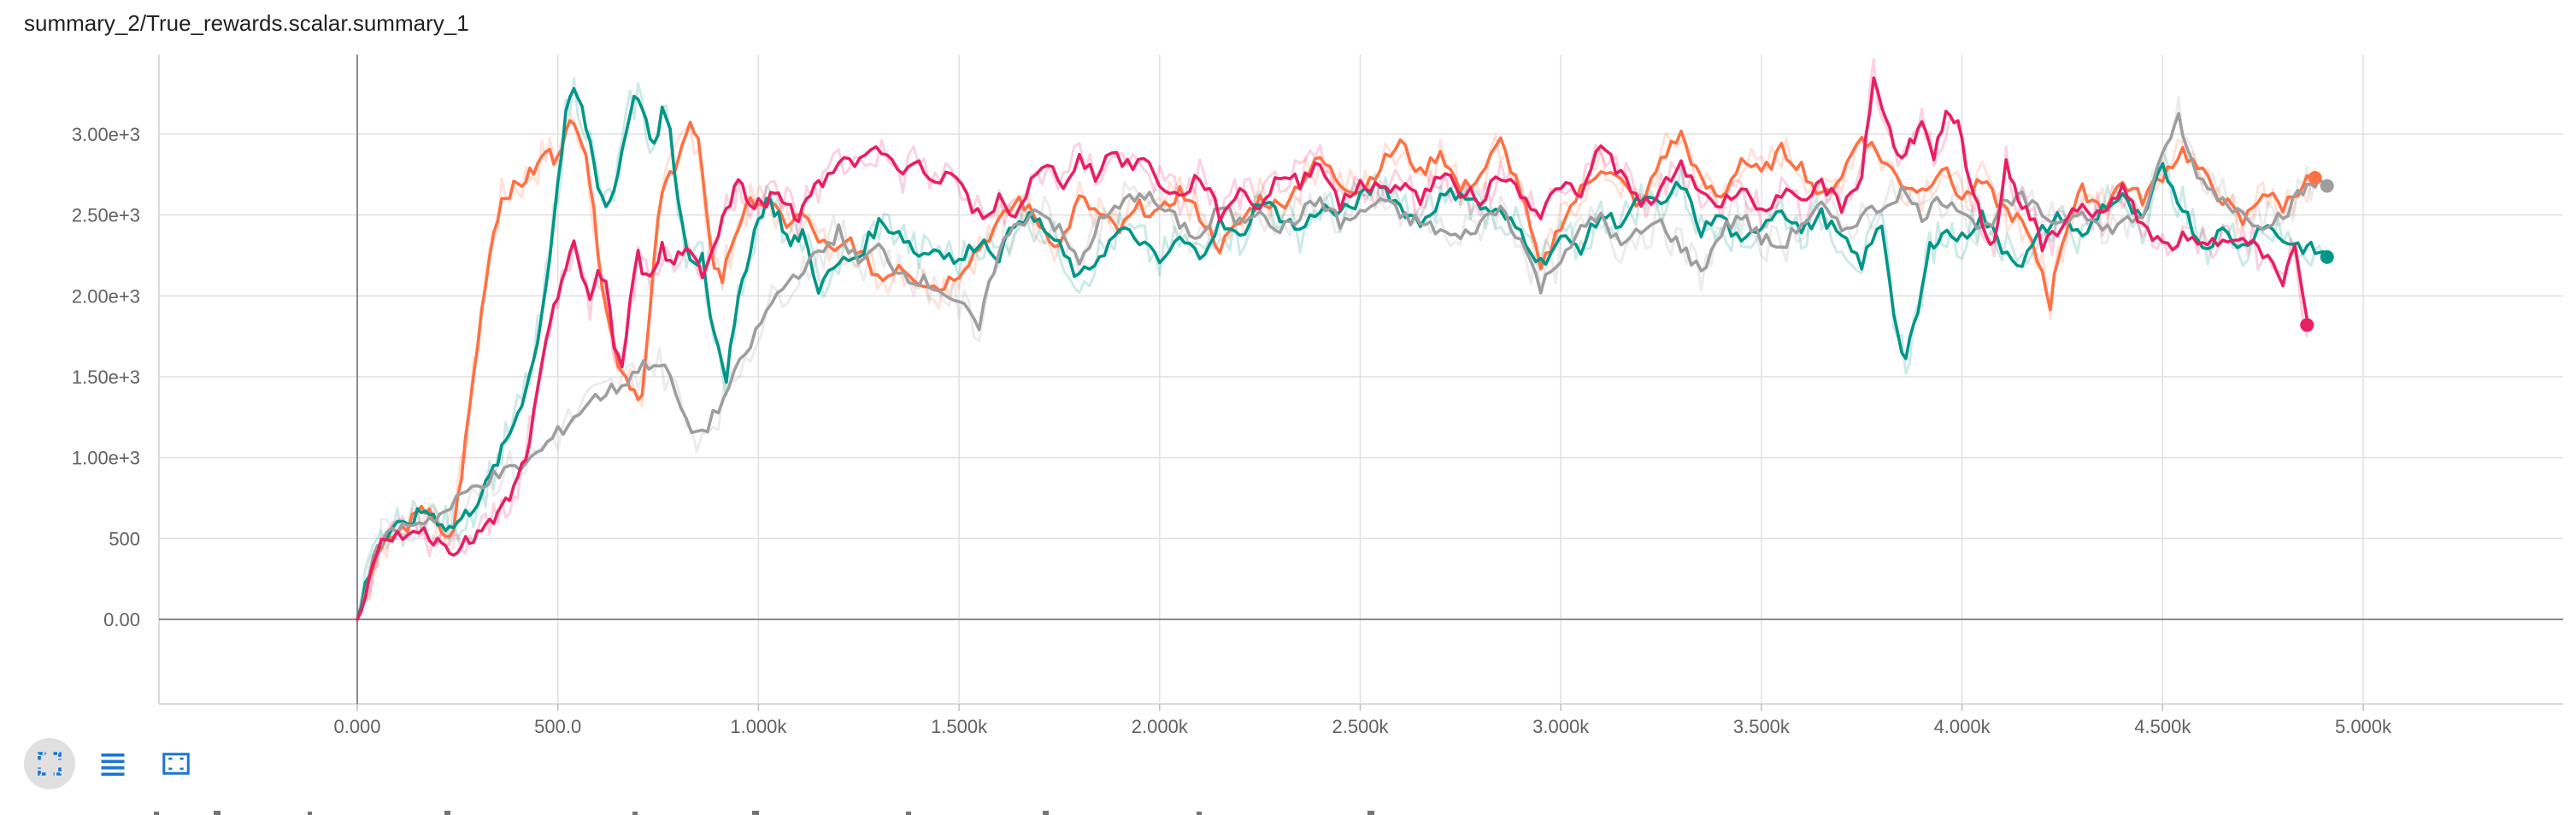 The image size is (2576, 815). What do you see at coordinates (2162, 726) in the screenshot?
I see `x-tick-label: 4.500k` at bounding box center [2162, 726].